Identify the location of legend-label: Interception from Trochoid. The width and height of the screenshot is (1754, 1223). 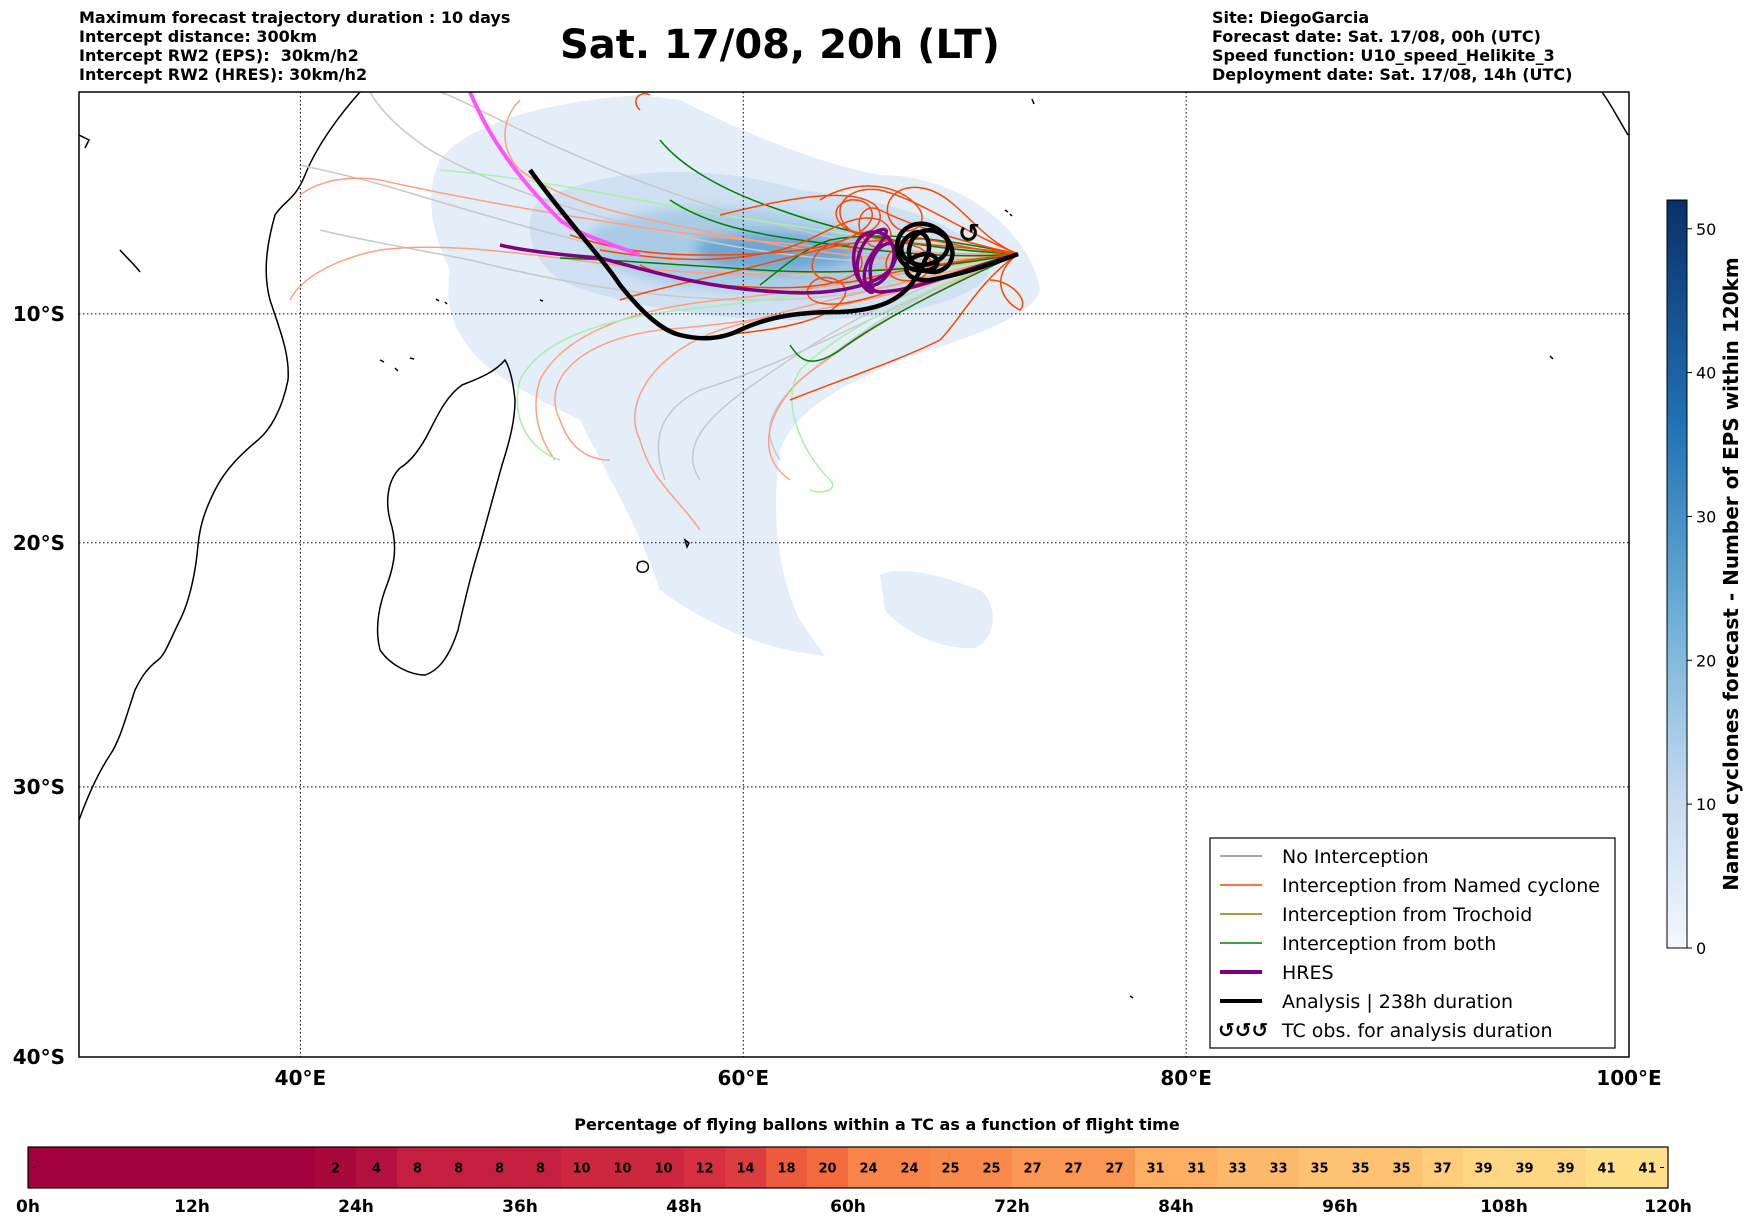
(1407, 915).